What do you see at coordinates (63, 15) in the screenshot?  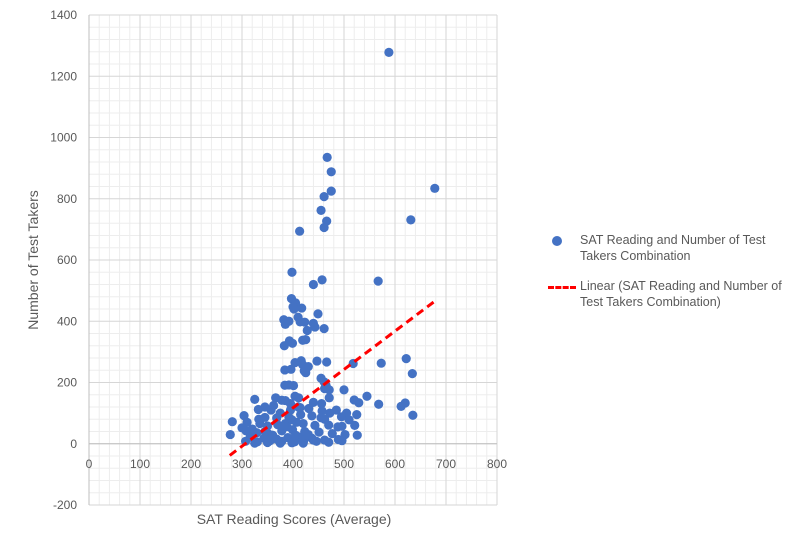 I see `y-tick-label: 1400` at bounding box center [63, 15].